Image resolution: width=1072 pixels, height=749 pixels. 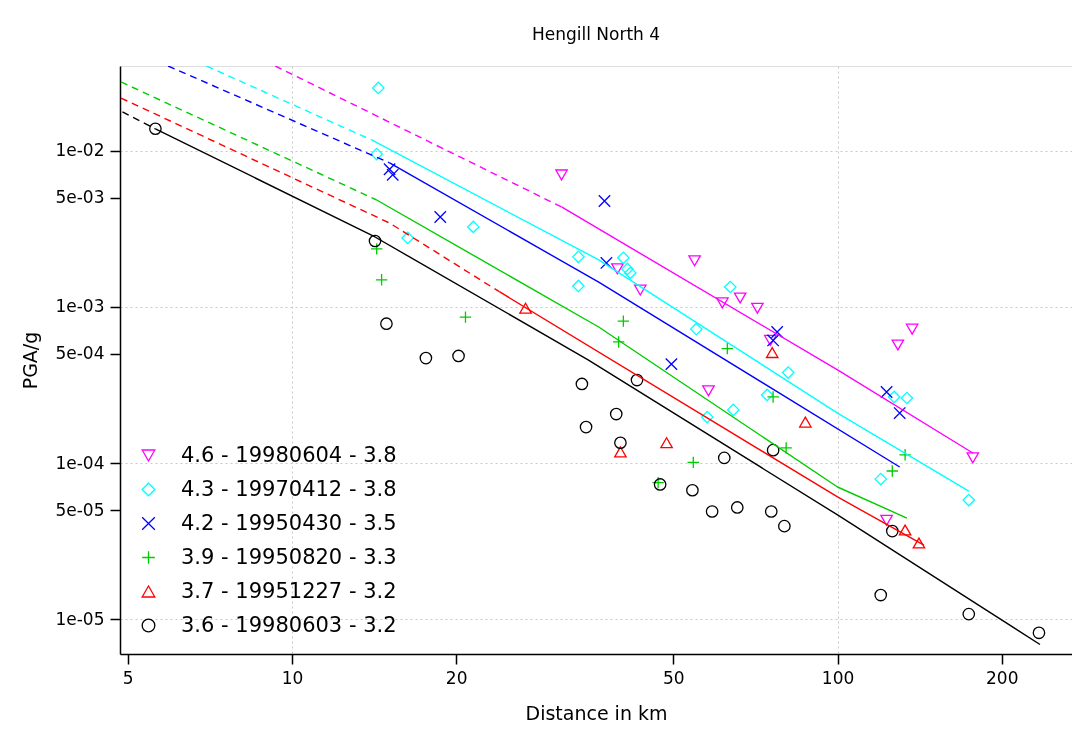 What do you see at coordinates (80, 618) in the screenshot?
I see `y-tick-label: 1e-05` at bounding box center [80, 618].